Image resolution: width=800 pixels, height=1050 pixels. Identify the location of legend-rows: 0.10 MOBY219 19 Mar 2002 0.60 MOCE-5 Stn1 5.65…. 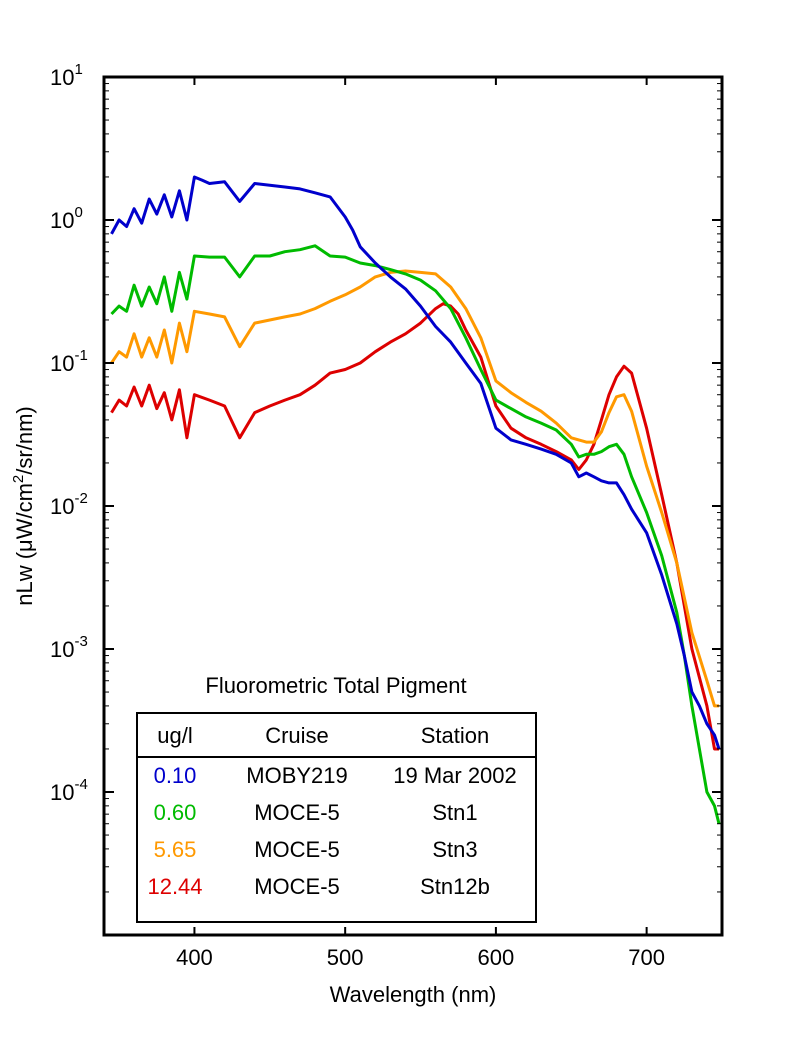
(331, 831).